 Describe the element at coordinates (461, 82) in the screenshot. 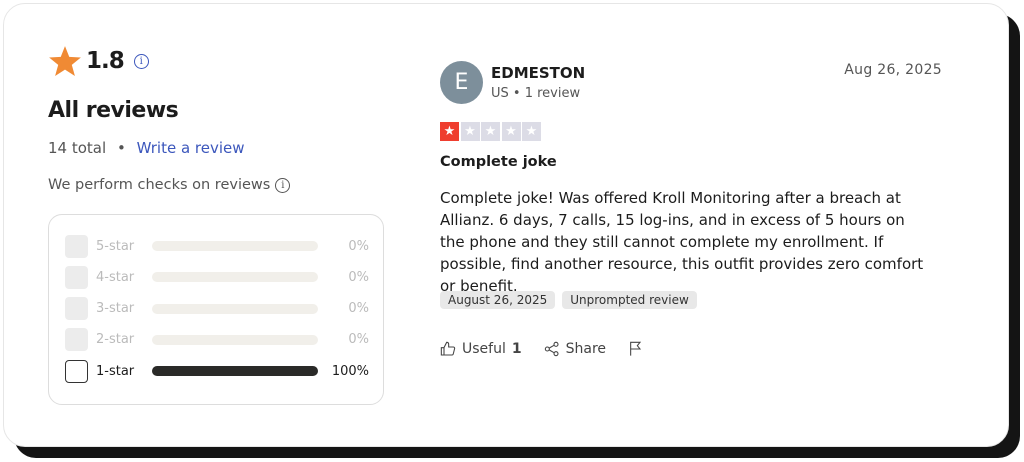

I see `avatar: E` at that location.